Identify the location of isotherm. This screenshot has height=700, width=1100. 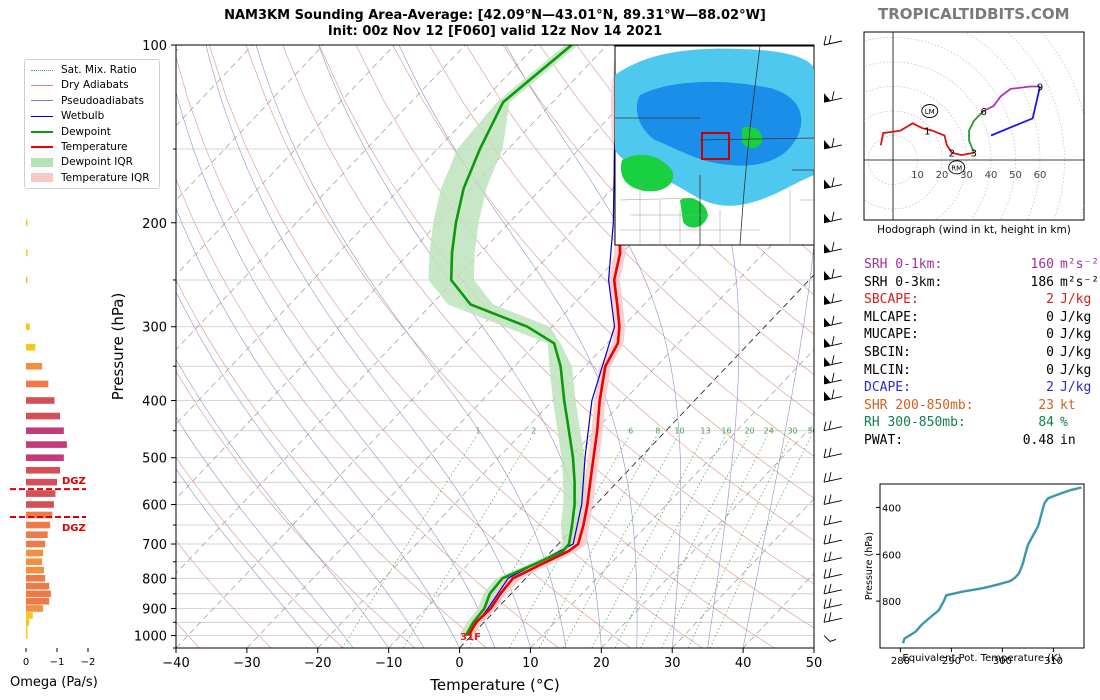
(285, 160).